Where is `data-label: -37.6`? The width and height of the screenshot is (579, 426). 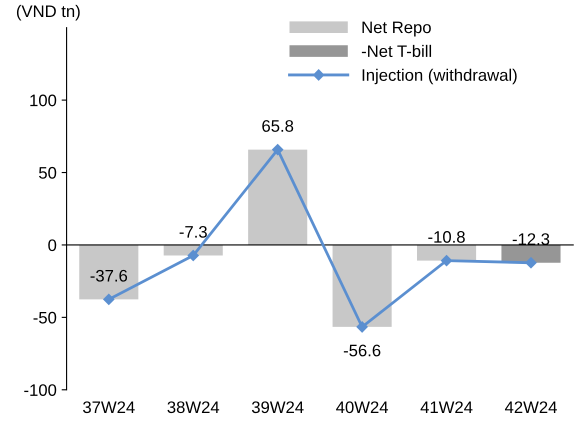 data-label: -37.6 is located at coordinates (109, 276).